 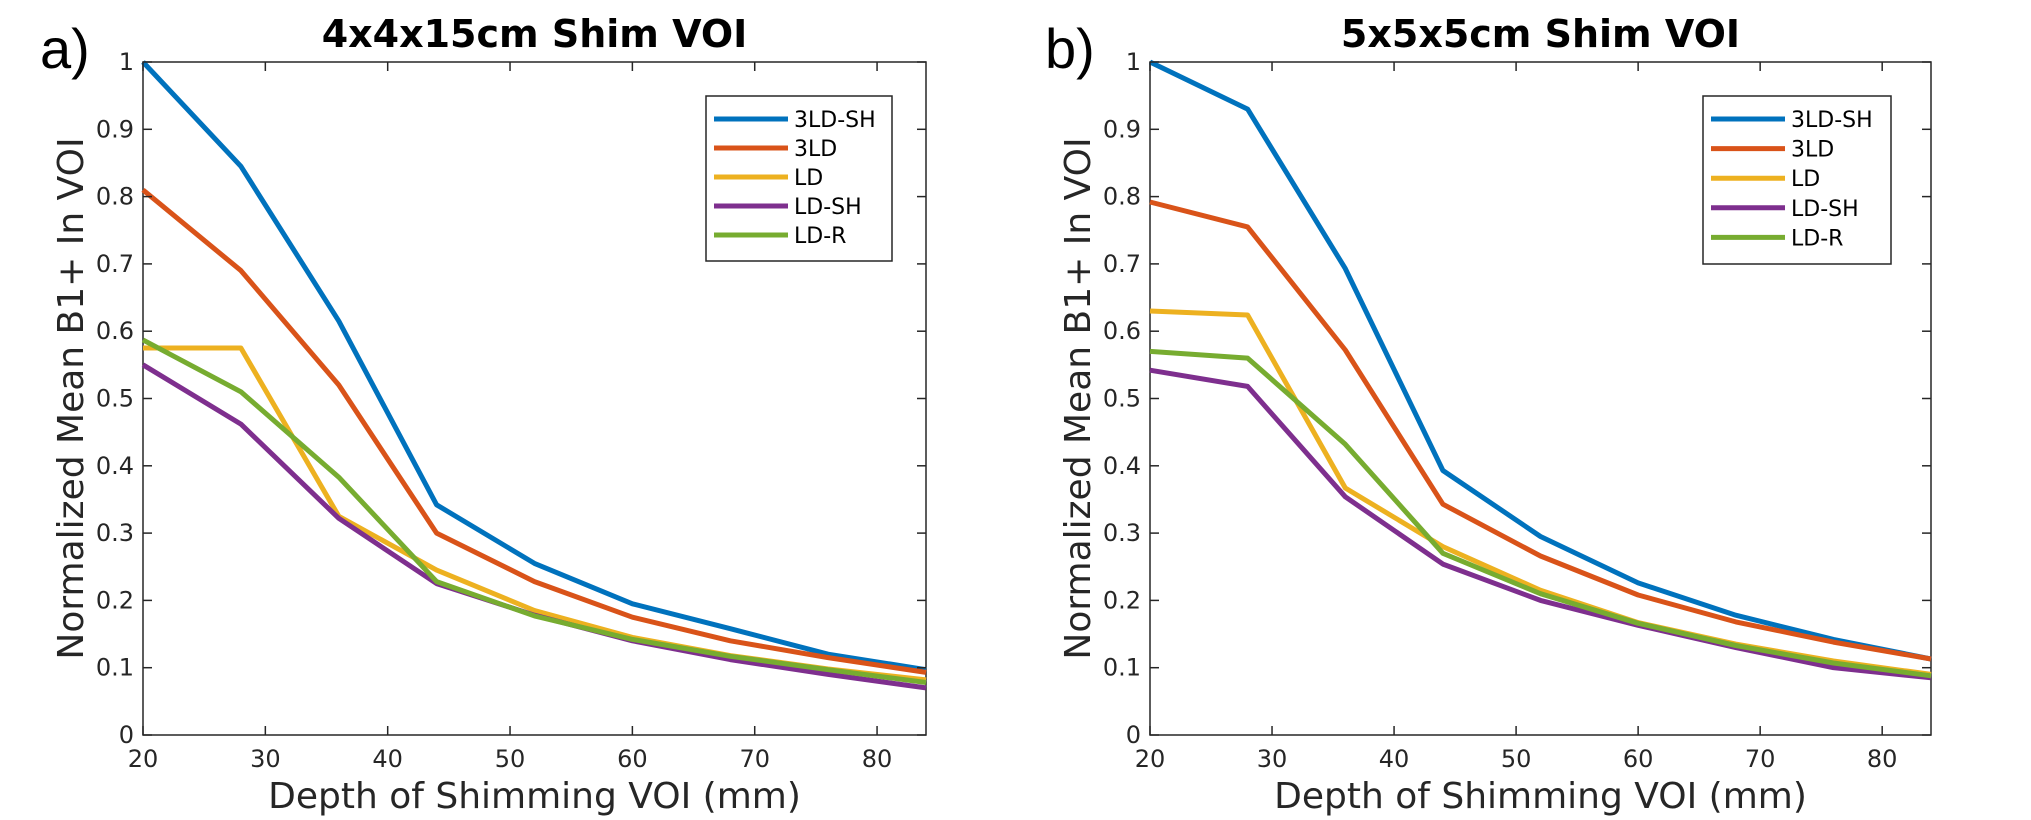 What do you see at coordinates (1540, 34) in the screenshot?
I see `chart-title: 5x5x5cm Shim VOI` at bounding box center [1540, 34].